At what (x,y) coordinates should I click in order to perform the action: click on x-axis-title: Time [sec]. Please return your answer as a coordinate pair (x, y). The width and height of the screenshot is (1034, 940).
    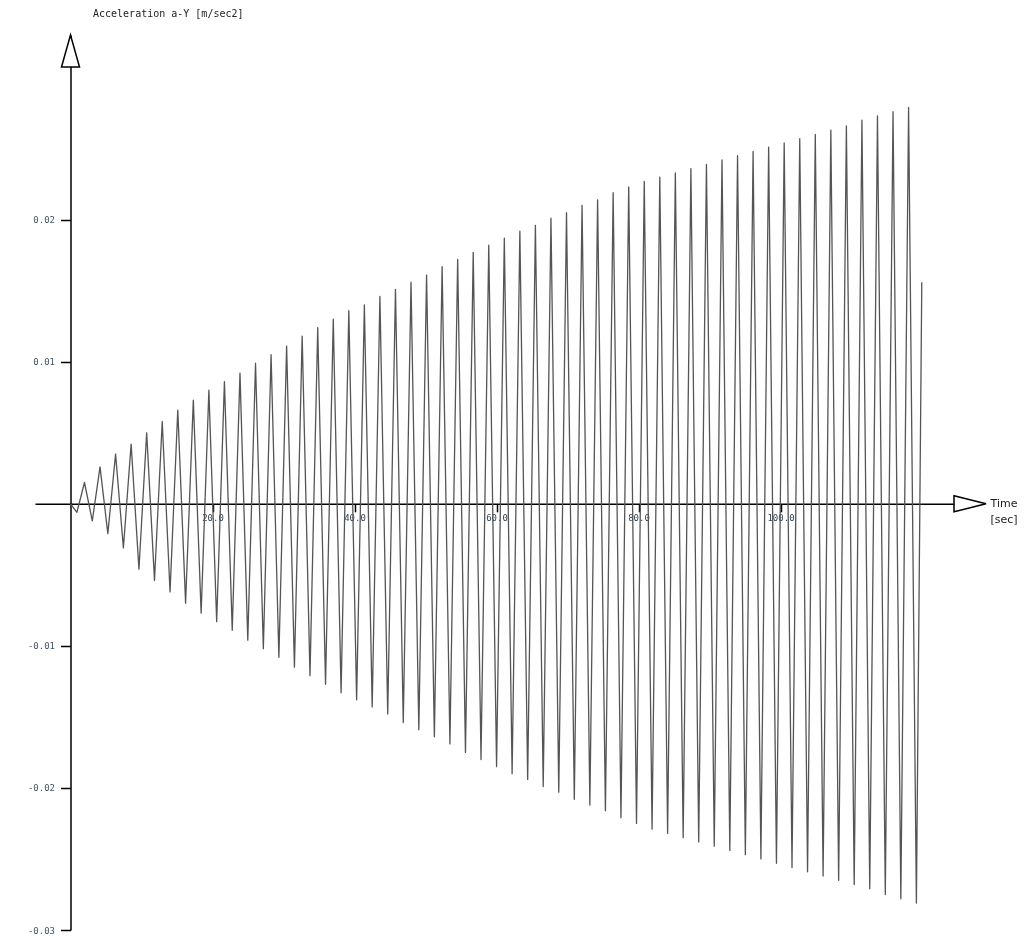
    Looking at the image, I should click on (1003, 512).